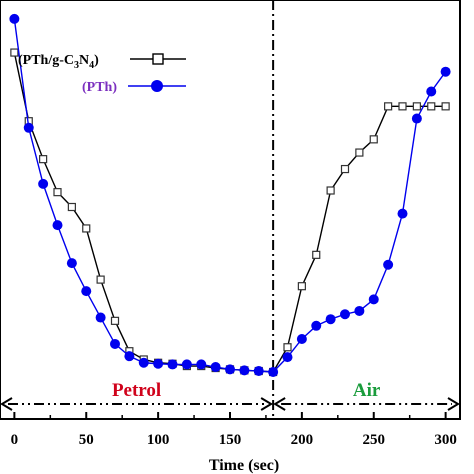 This screenshot has width=474, height=474. I want to click on legend-label-0: (PTh/g-C3N4), so click(58, 62).